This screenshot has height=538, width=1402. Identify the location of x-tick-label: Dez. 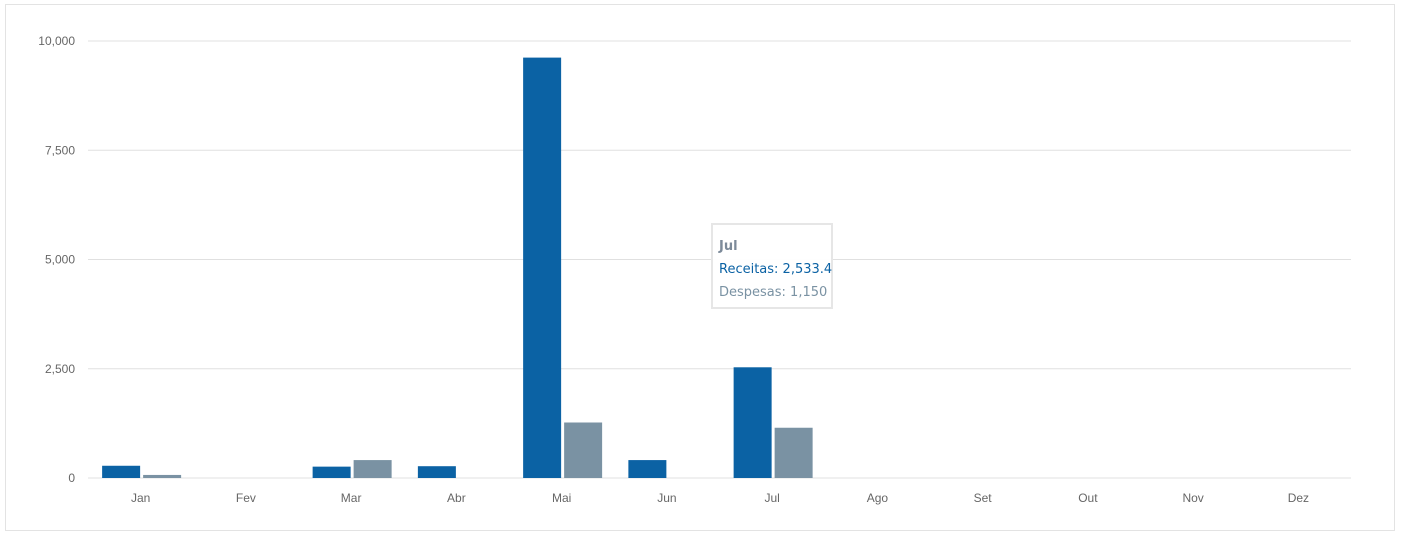
(1298, 498).